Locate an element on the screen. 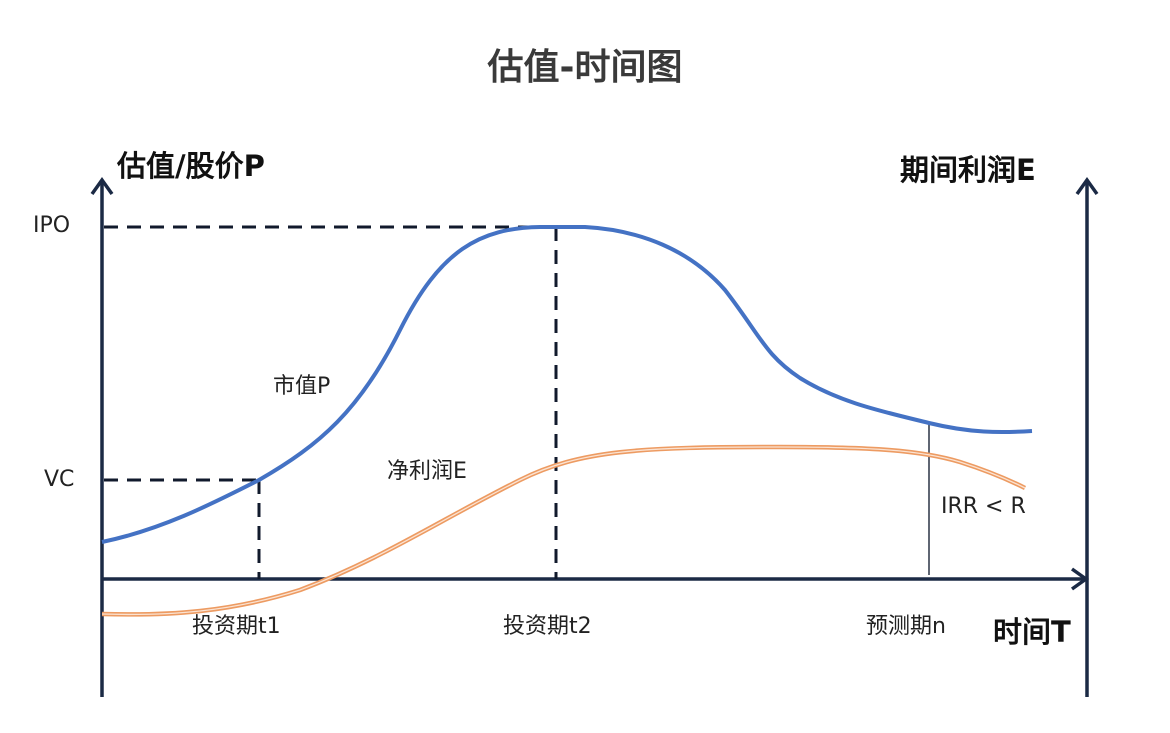 Image resolution: width=1170 pixels, height=733 pixels. y-tick-ipo: IPO is located at coordinates (52, 225).